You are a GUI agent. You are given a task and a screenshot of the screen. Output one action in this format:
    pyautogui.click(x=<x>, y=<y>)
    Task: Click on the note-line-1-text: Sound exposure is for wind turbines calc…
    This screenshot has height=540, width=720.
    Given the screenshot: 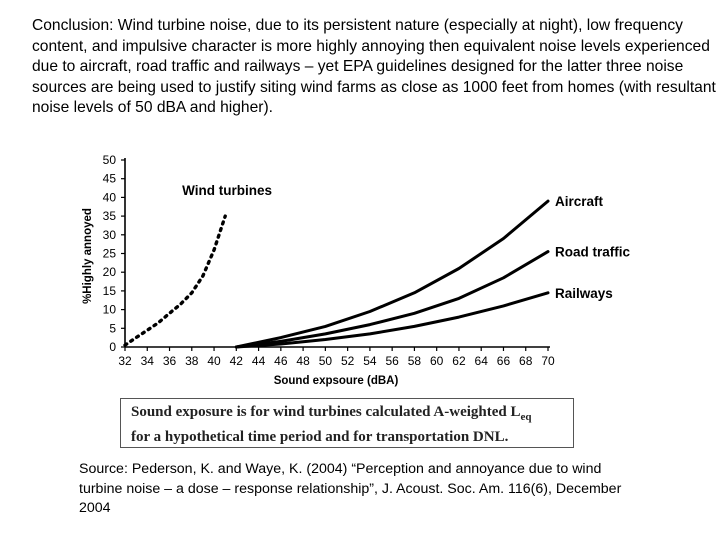 What is the action you would take?
    pyautogui.click(x=326, y=412)
    